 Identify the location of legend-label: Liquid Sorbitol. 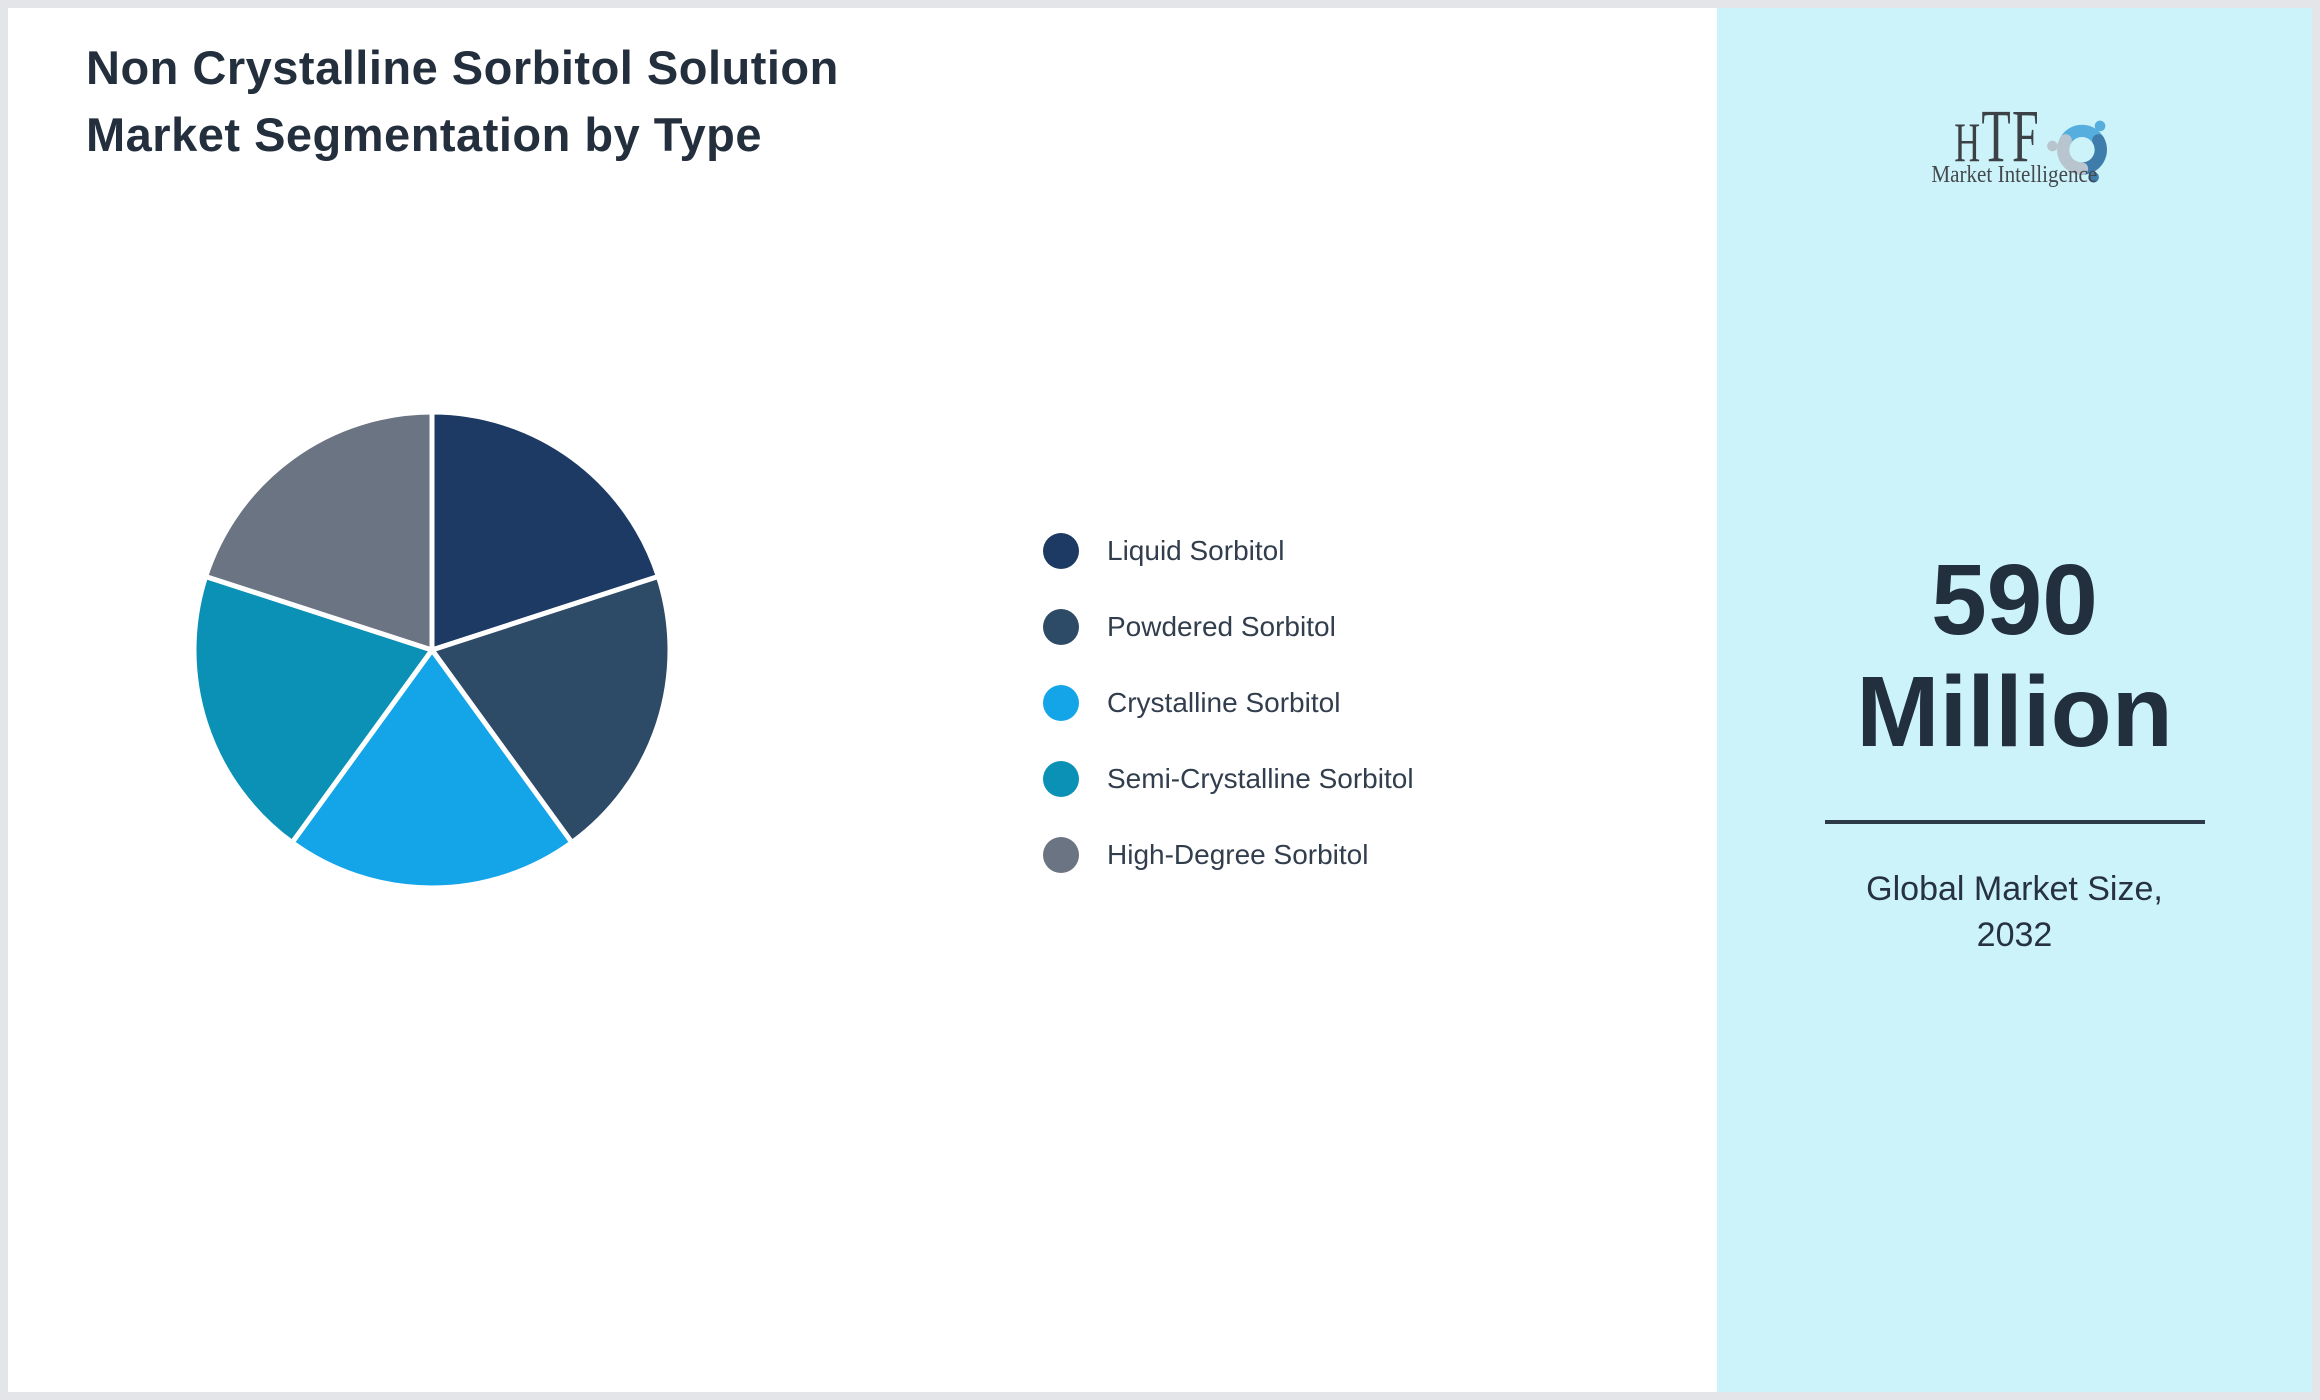
(1196, 550).